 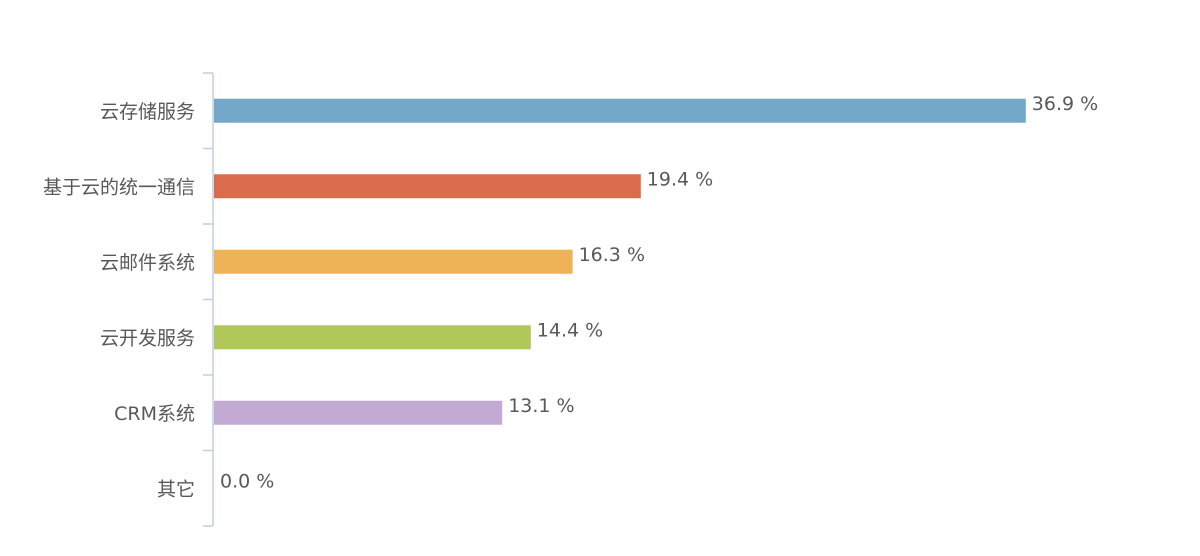 I want to click on data-label: 19.4 %, so click(x=680, y=179).